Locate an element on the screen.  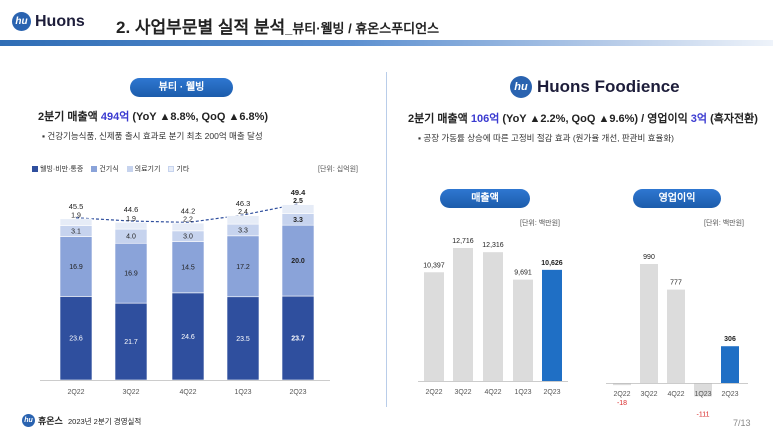
total-label: 44.6 is located at coordinates (131, 209).